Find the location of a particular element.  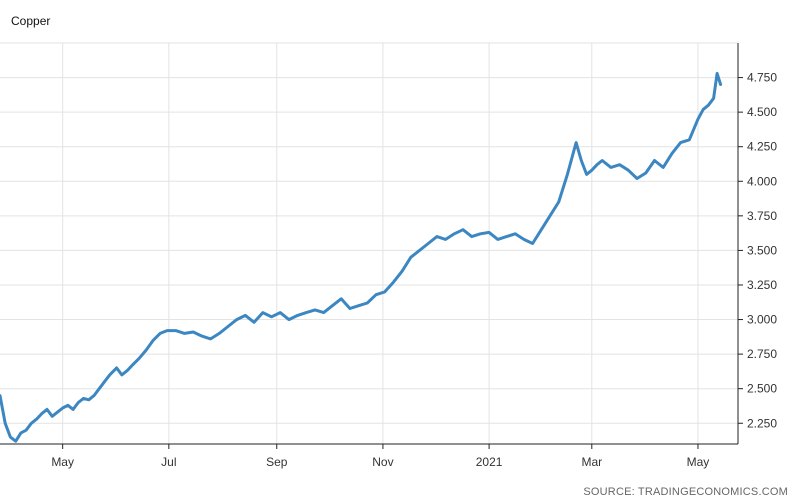

x-tick-label: Jul is located at coordinates (168, 462).